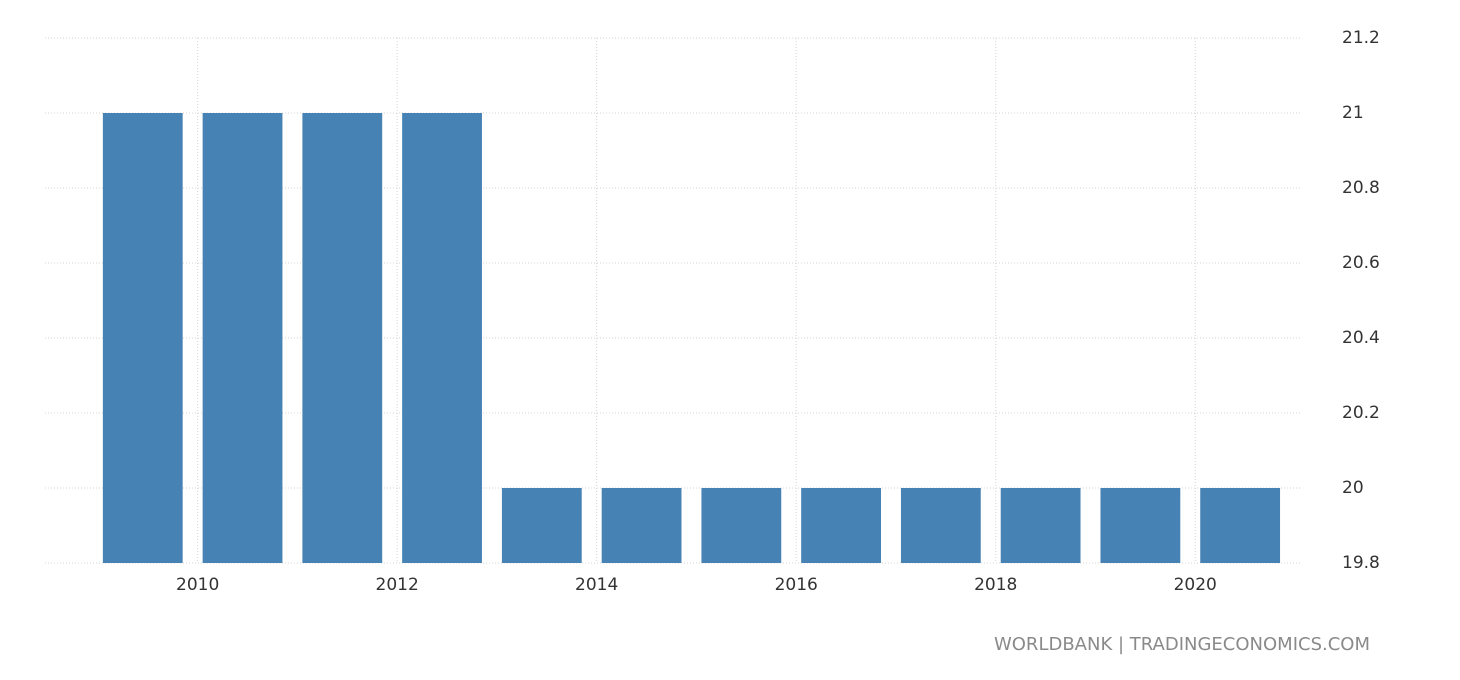 This screenshot has width=1460, height=680. Describe the element at coordinates (1361, 563) in the screenshot. I see `y-tick-label: 19.8` at that location.